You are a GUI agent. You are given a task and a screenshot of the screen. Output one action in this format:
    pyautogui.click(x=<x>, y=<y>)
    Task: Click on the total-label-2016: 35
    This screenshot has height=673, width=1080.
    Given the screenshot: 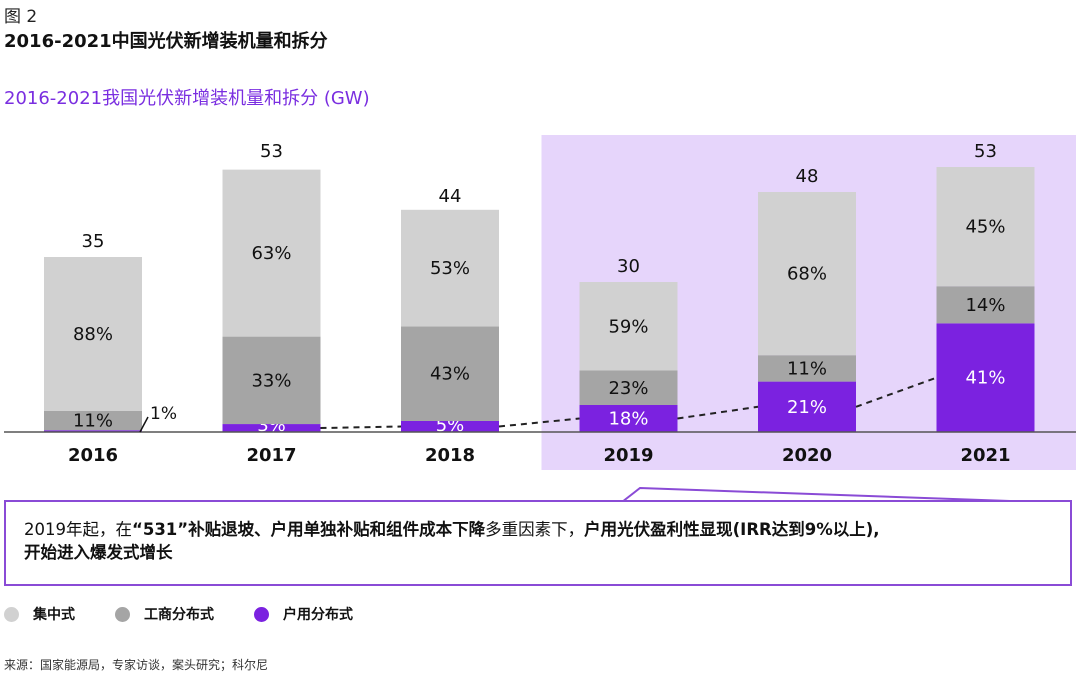 What is the action you would take?
    pyautogui.click(x=93, y=241)
    